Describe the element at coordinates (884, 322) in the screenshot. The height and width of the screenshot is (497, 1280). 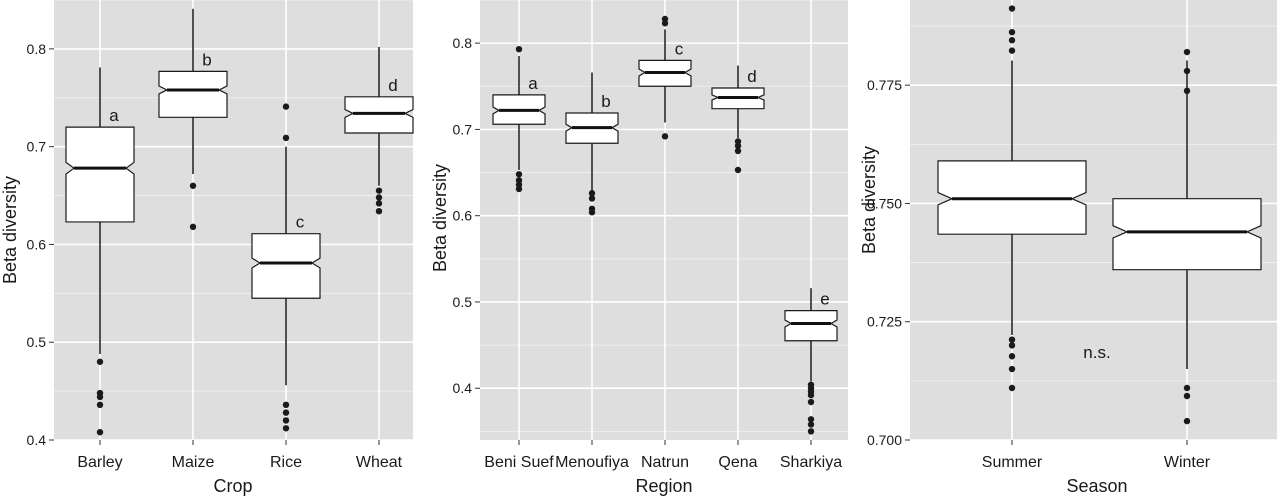
I see `y-tick-label: 0.725` at that location.